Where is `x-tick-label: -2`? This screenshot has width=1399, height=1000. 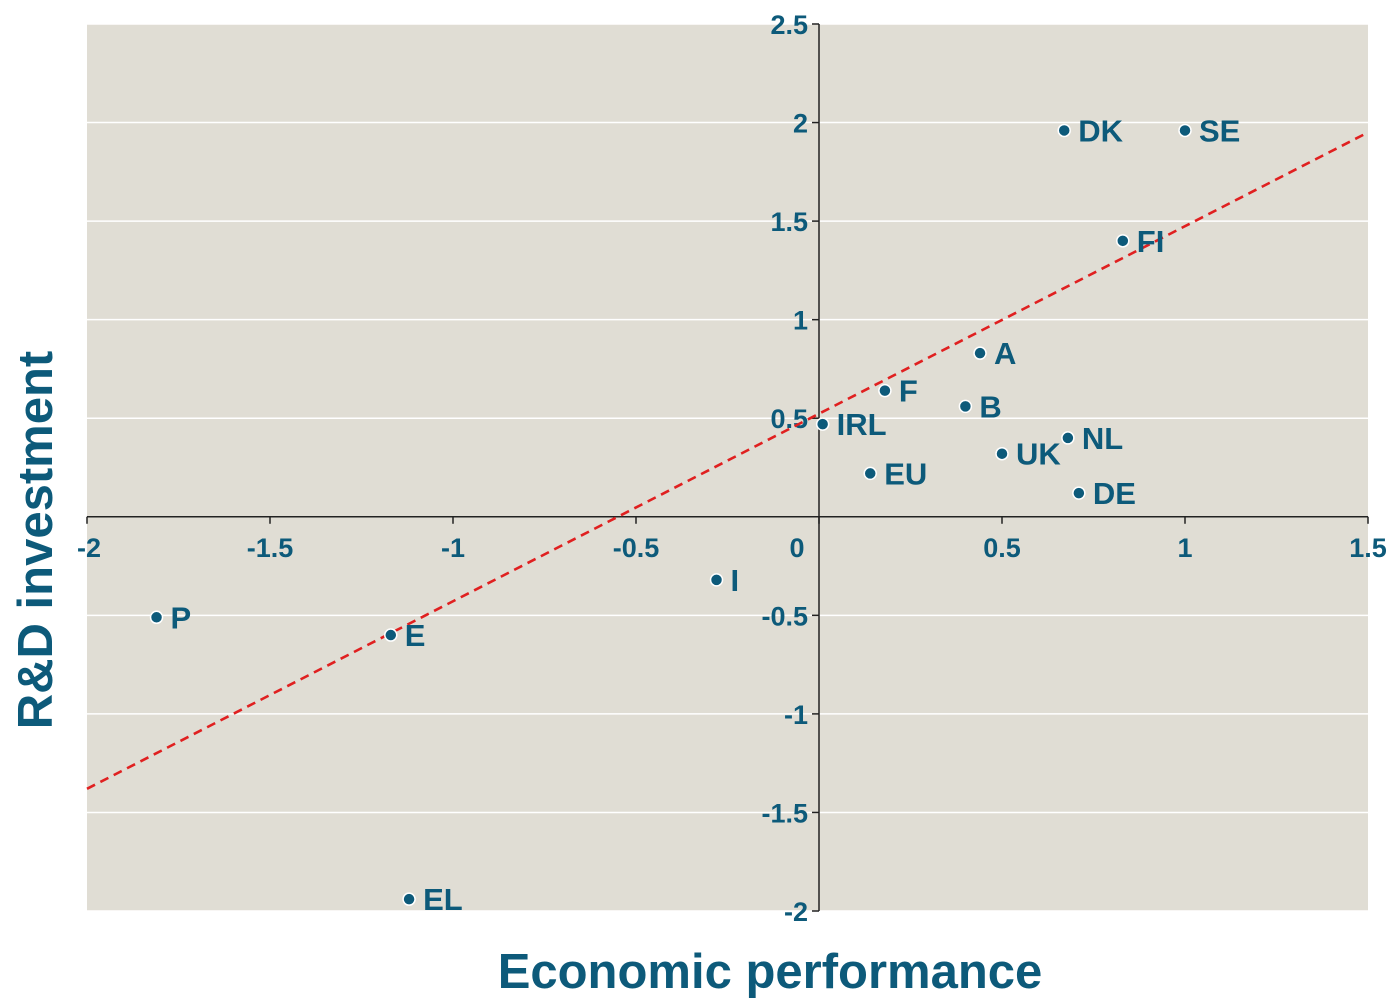
x-tick-label: -2 is located at coordinates (89, 548).